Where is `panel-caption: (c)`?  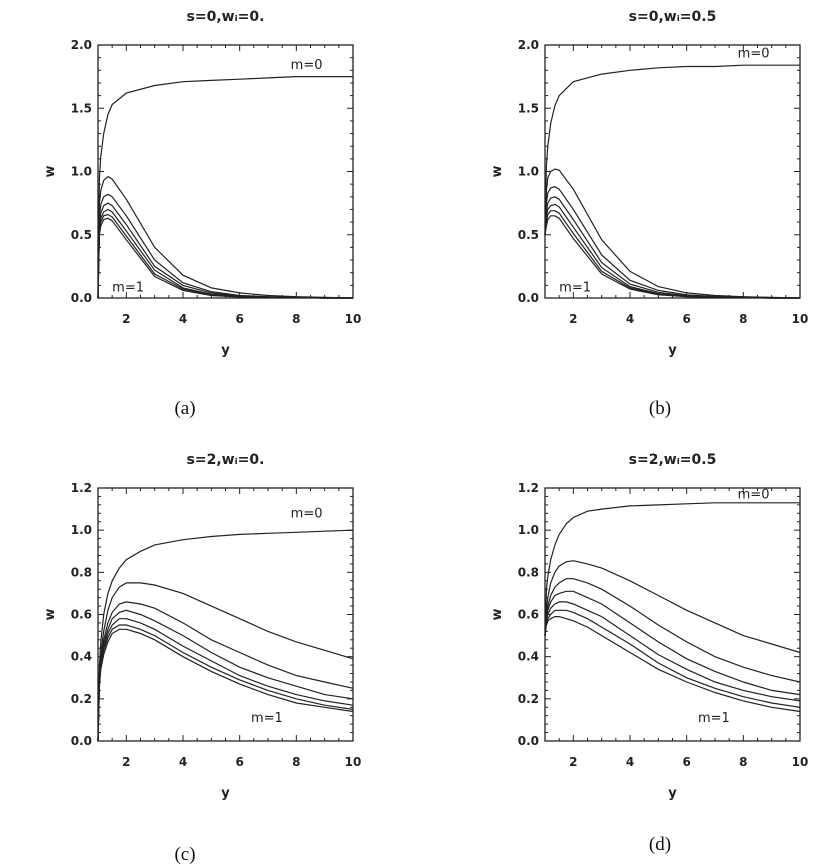
panel-caption: (c) is located at coordinates (184, 854).